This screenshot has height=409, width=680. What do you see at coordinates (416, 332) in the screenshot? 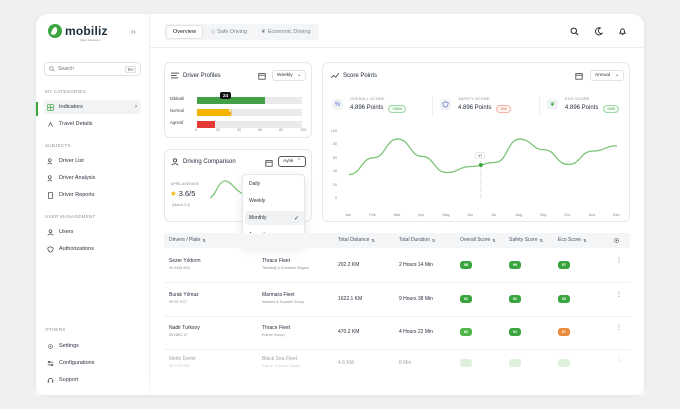
I see `total-duration: 4 Hours 22 Min` at bounding box center [416, 332].